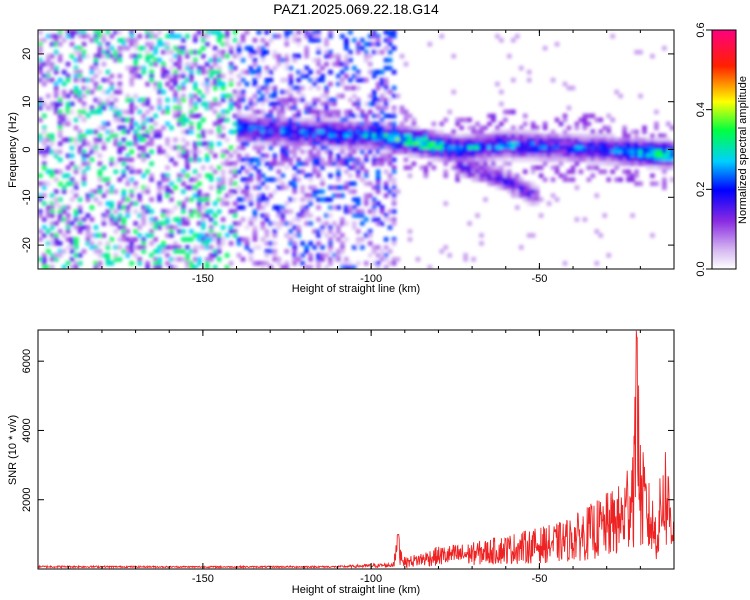 The height and width of the screenshot is (600, 750). What do you see at coordinates (356, 590) in the screenshot?
I see `snr-x-axis-label: Height of straight line (km)` at bounding box center [356, 590].